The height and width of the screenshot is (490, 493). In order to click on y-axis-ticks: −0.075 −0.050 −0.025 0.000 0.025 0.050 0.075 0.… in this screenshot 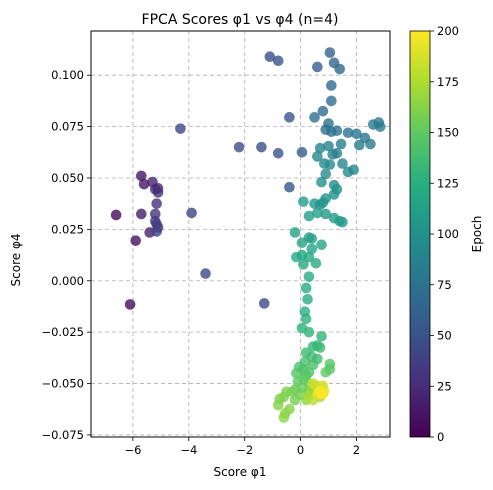, I will do `click(66, 255)`.